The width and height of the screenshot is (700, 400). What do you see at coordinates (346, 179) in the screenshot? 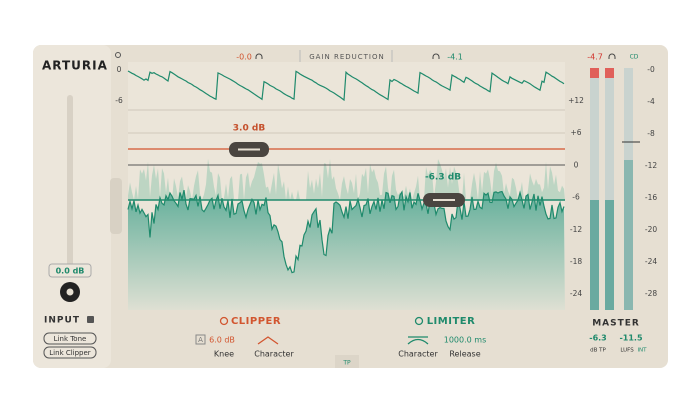
I see `pre-limit-peaks` at bounding box center [346, 179].